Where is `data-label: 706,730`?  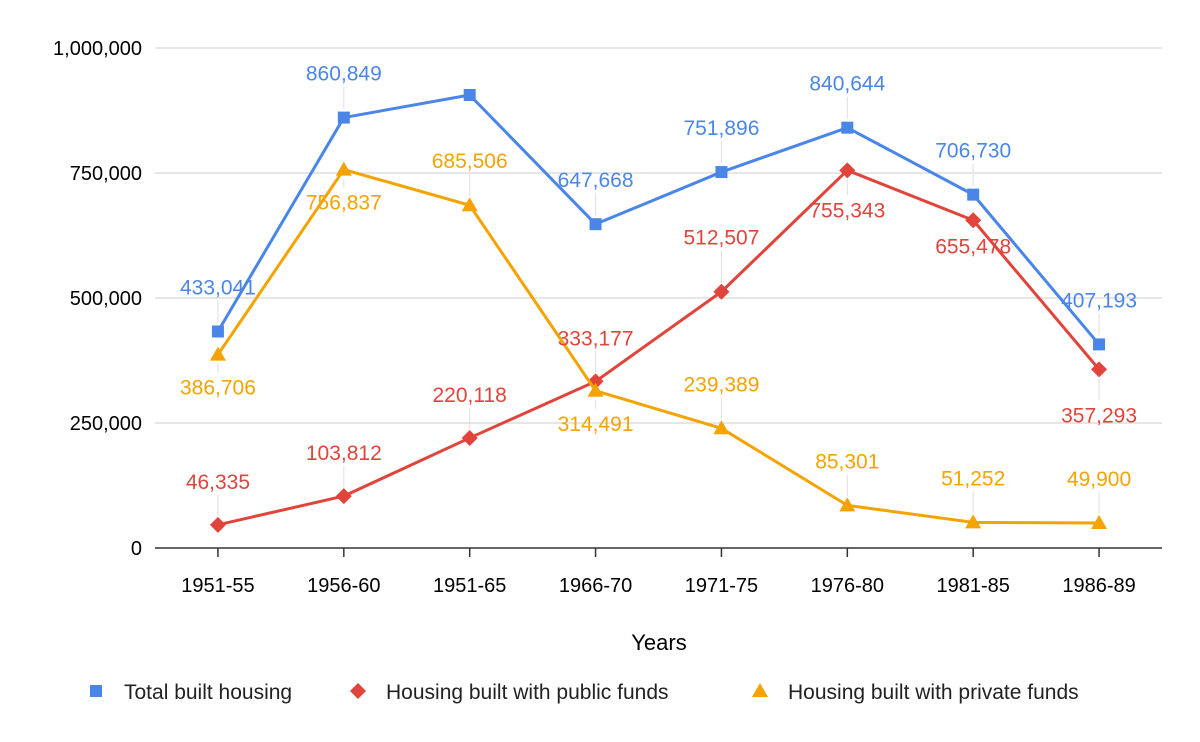
data-label: 706,730 is located at coordinates (973, 151).